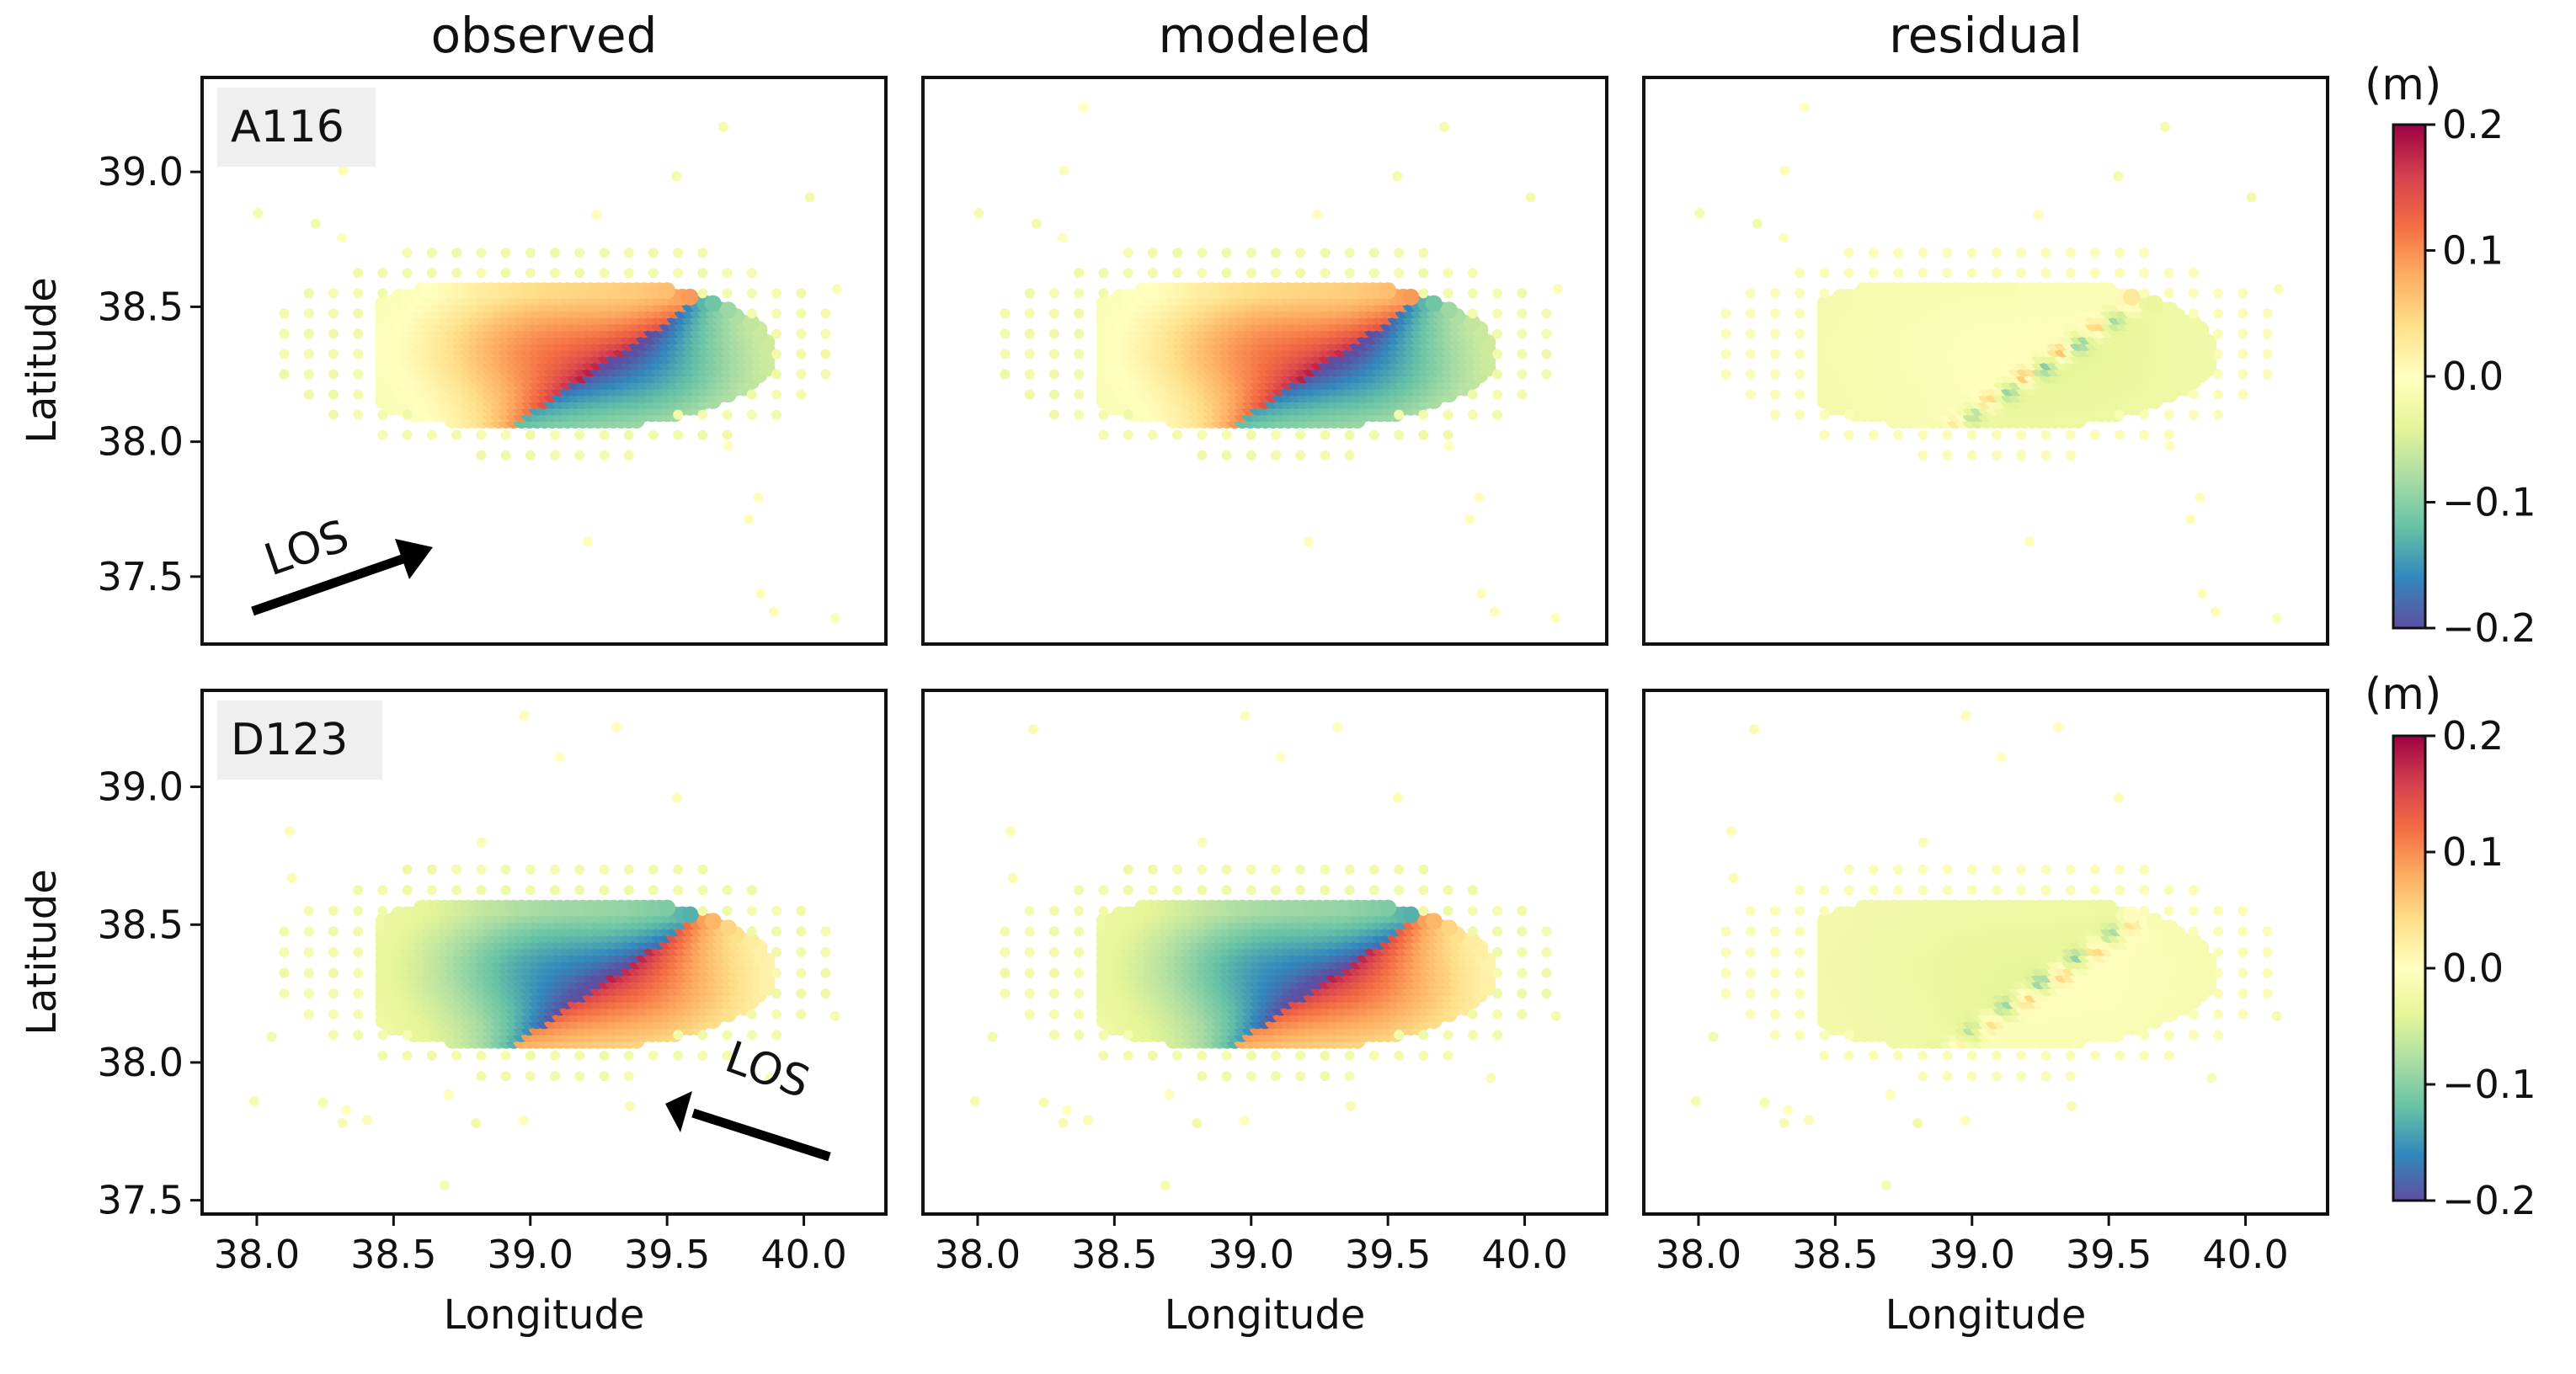 The height and width of the screenshot is (1374, 2576). What do you see at coordinates (678, 1111) in the screenshot?
I see `los-arrowhead` at bounding box center [678, 1111].